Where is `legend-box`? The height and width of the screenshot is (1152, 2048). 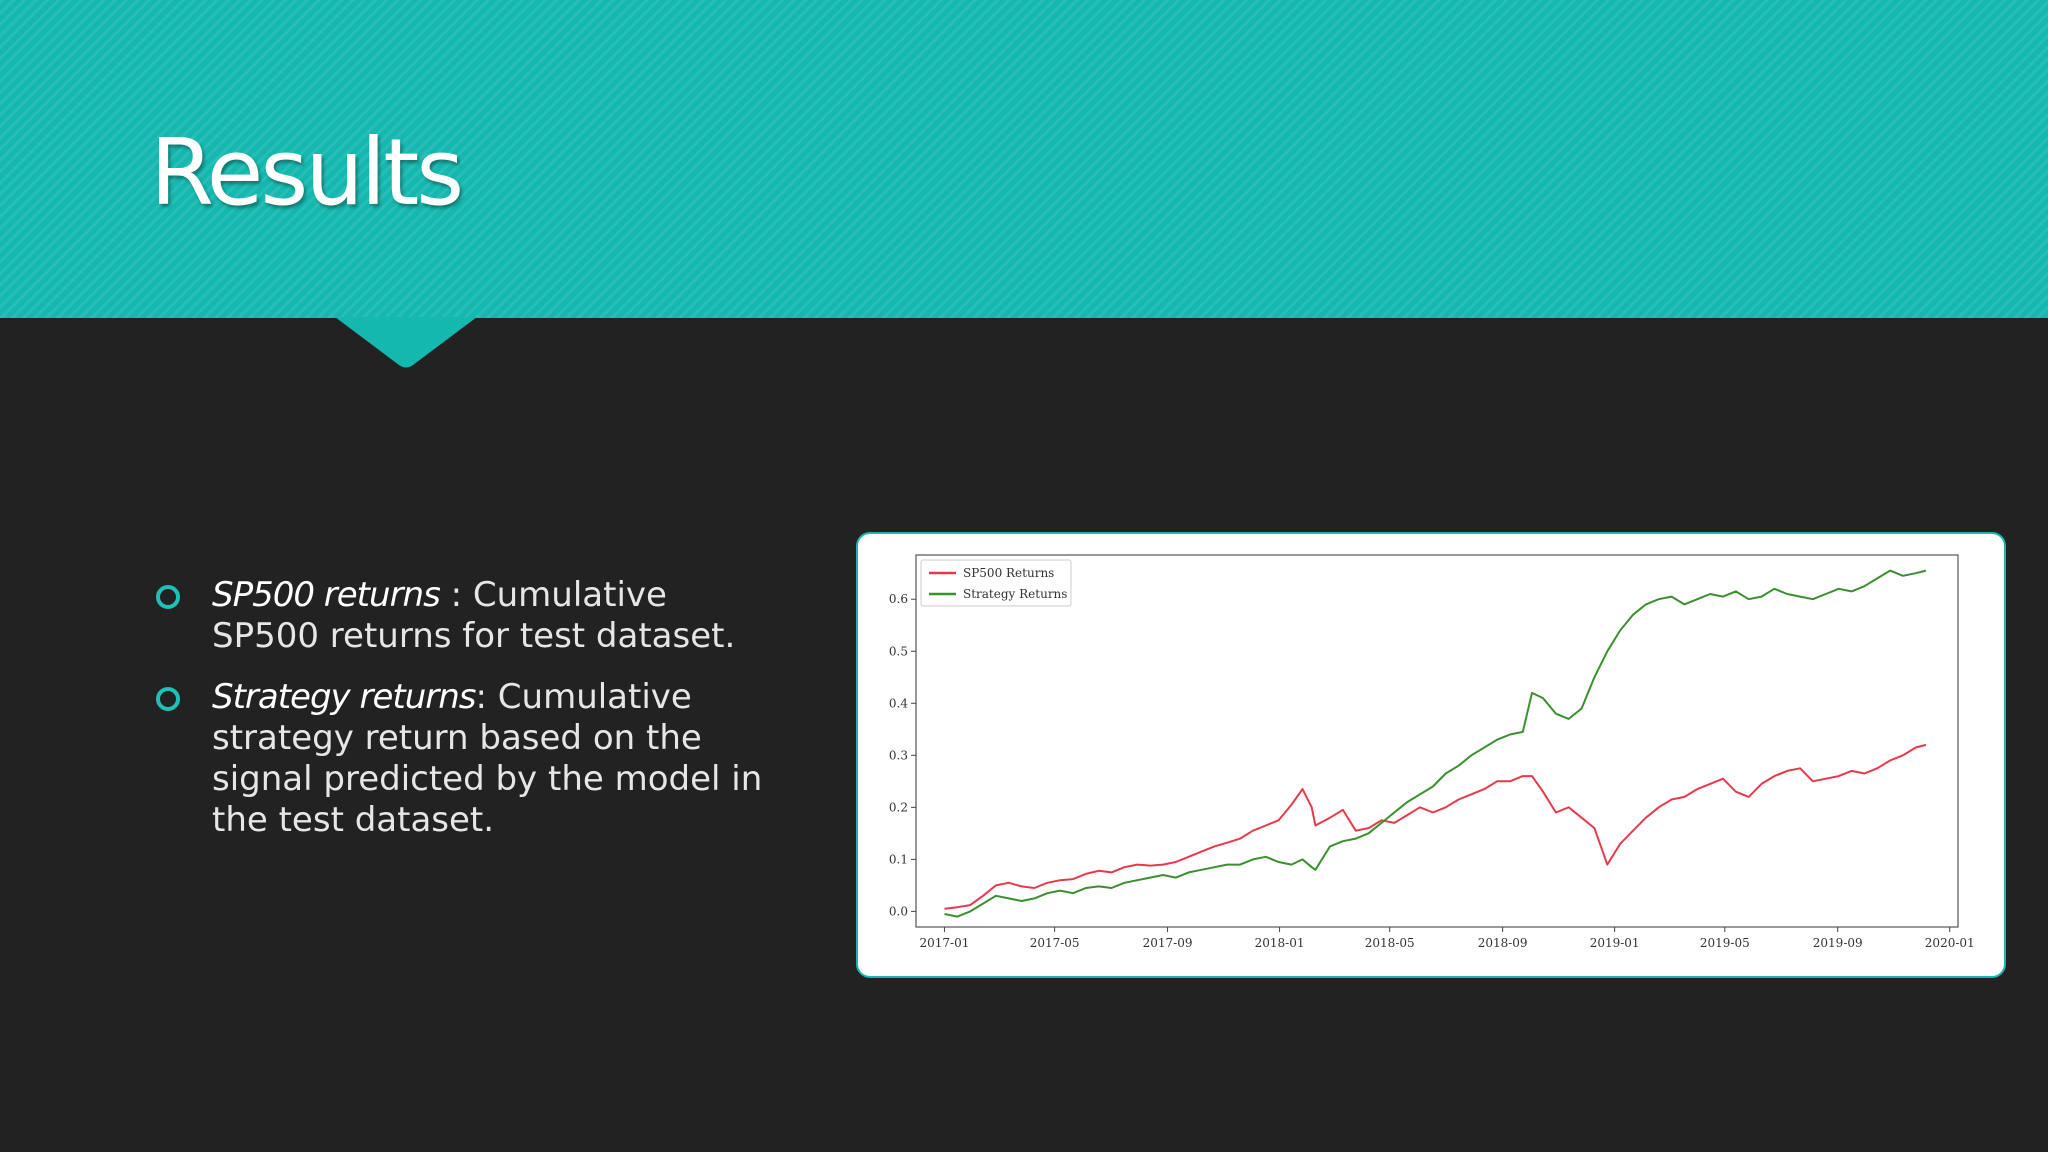 legend-box is located at coordinates (996, 583).